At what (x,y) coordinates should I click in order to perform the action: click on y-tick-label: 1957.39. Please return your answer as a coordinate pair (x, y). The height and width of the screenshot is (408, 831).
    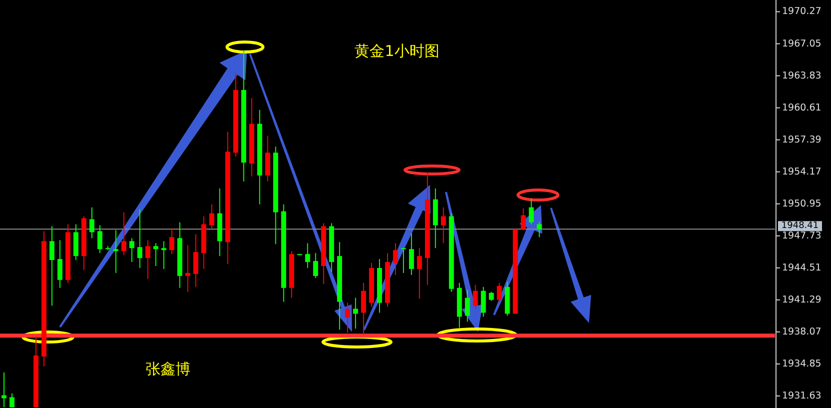
    Looking at the image, I should click on (802, 140).